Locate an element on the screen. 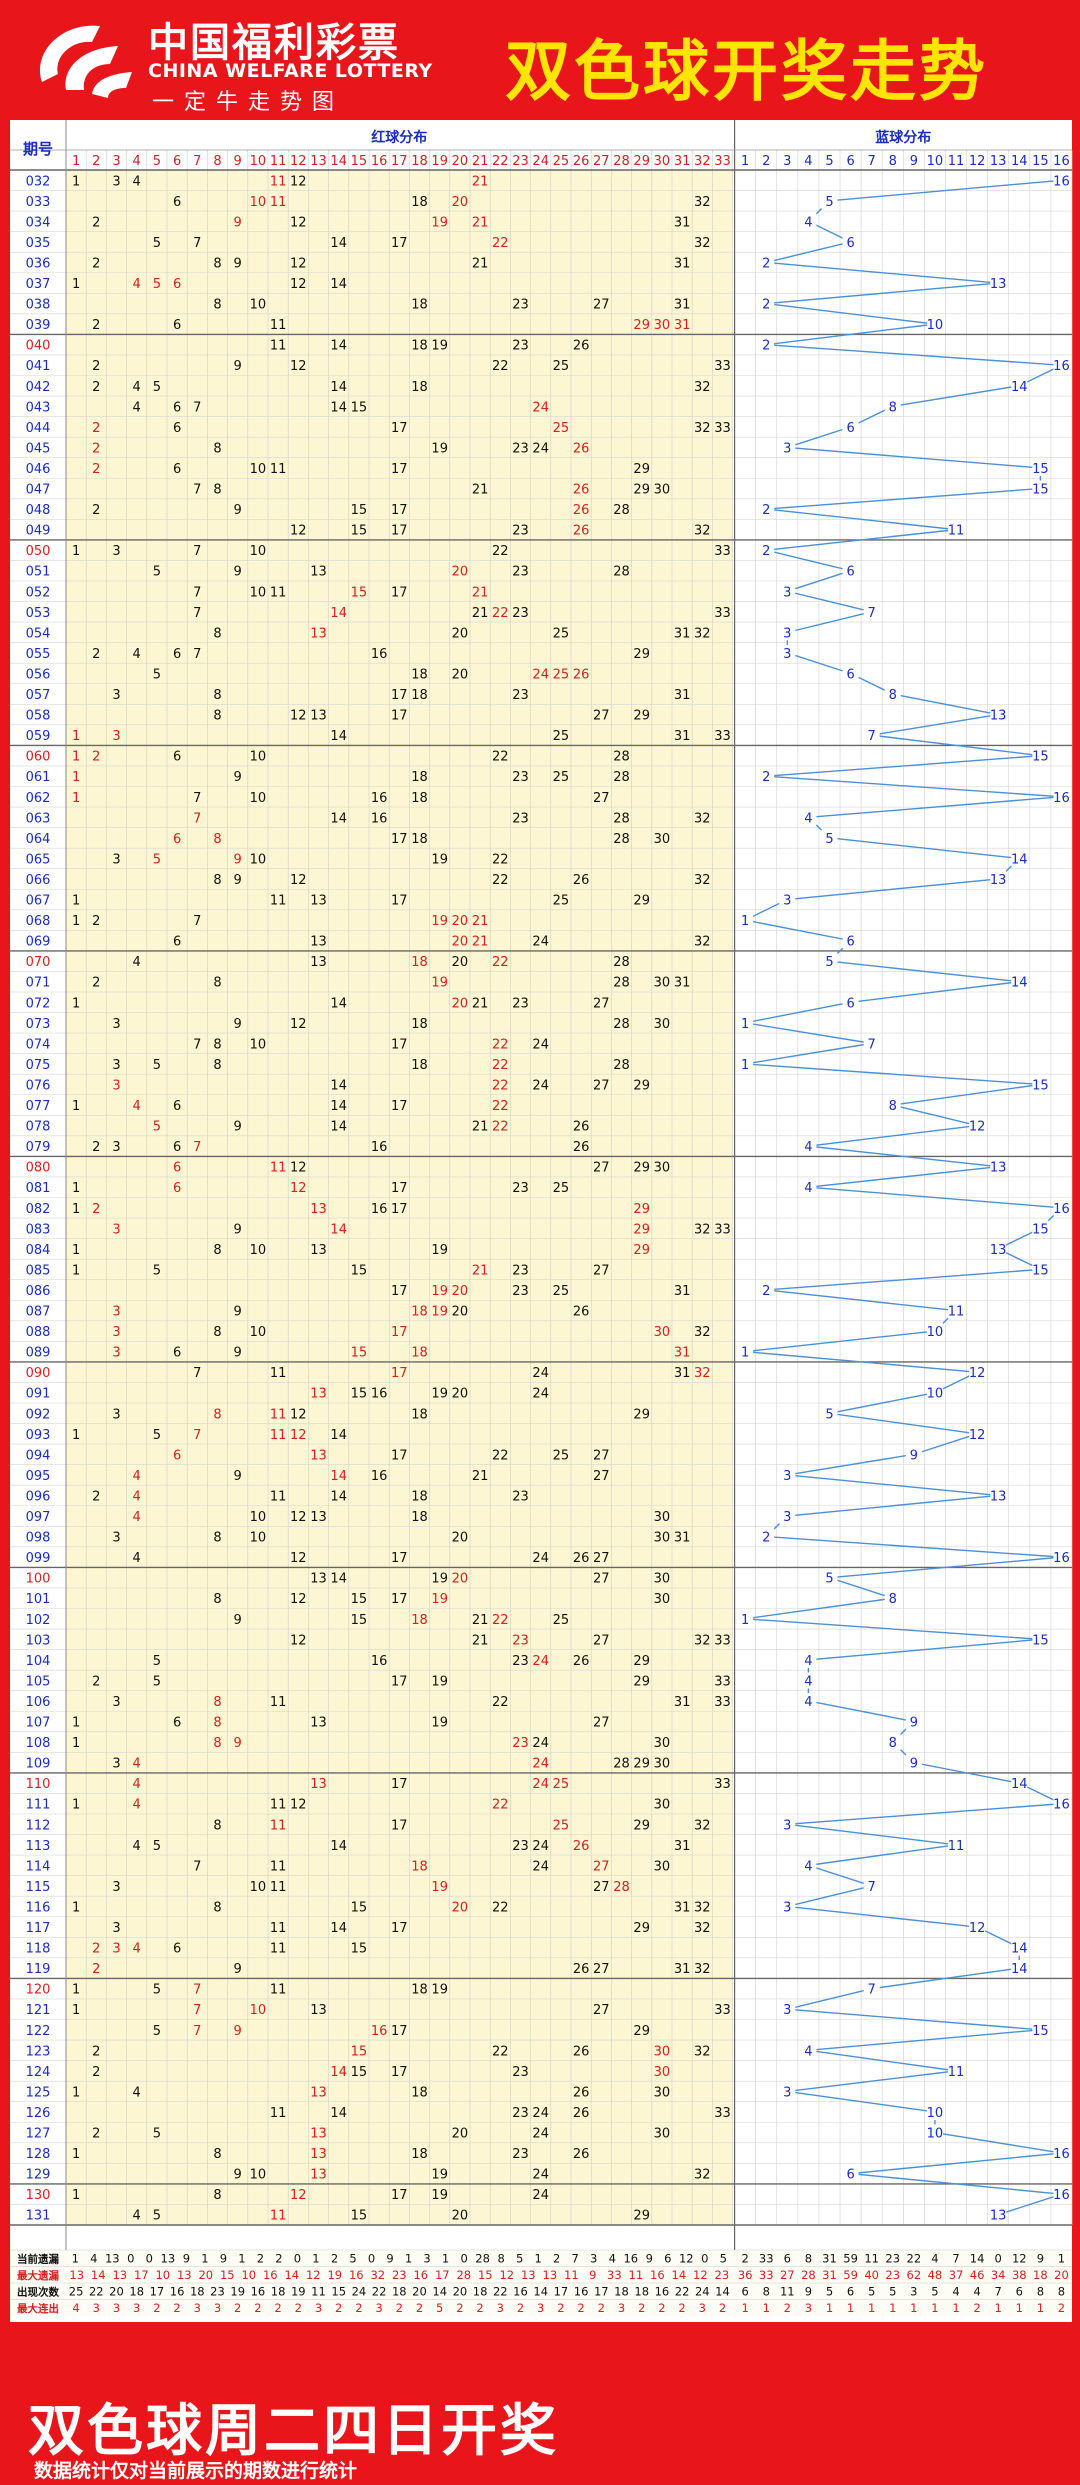 This screenshot has height=2485, width=1080. stats-red-value: 2 is located at coordinates (358, 2308).